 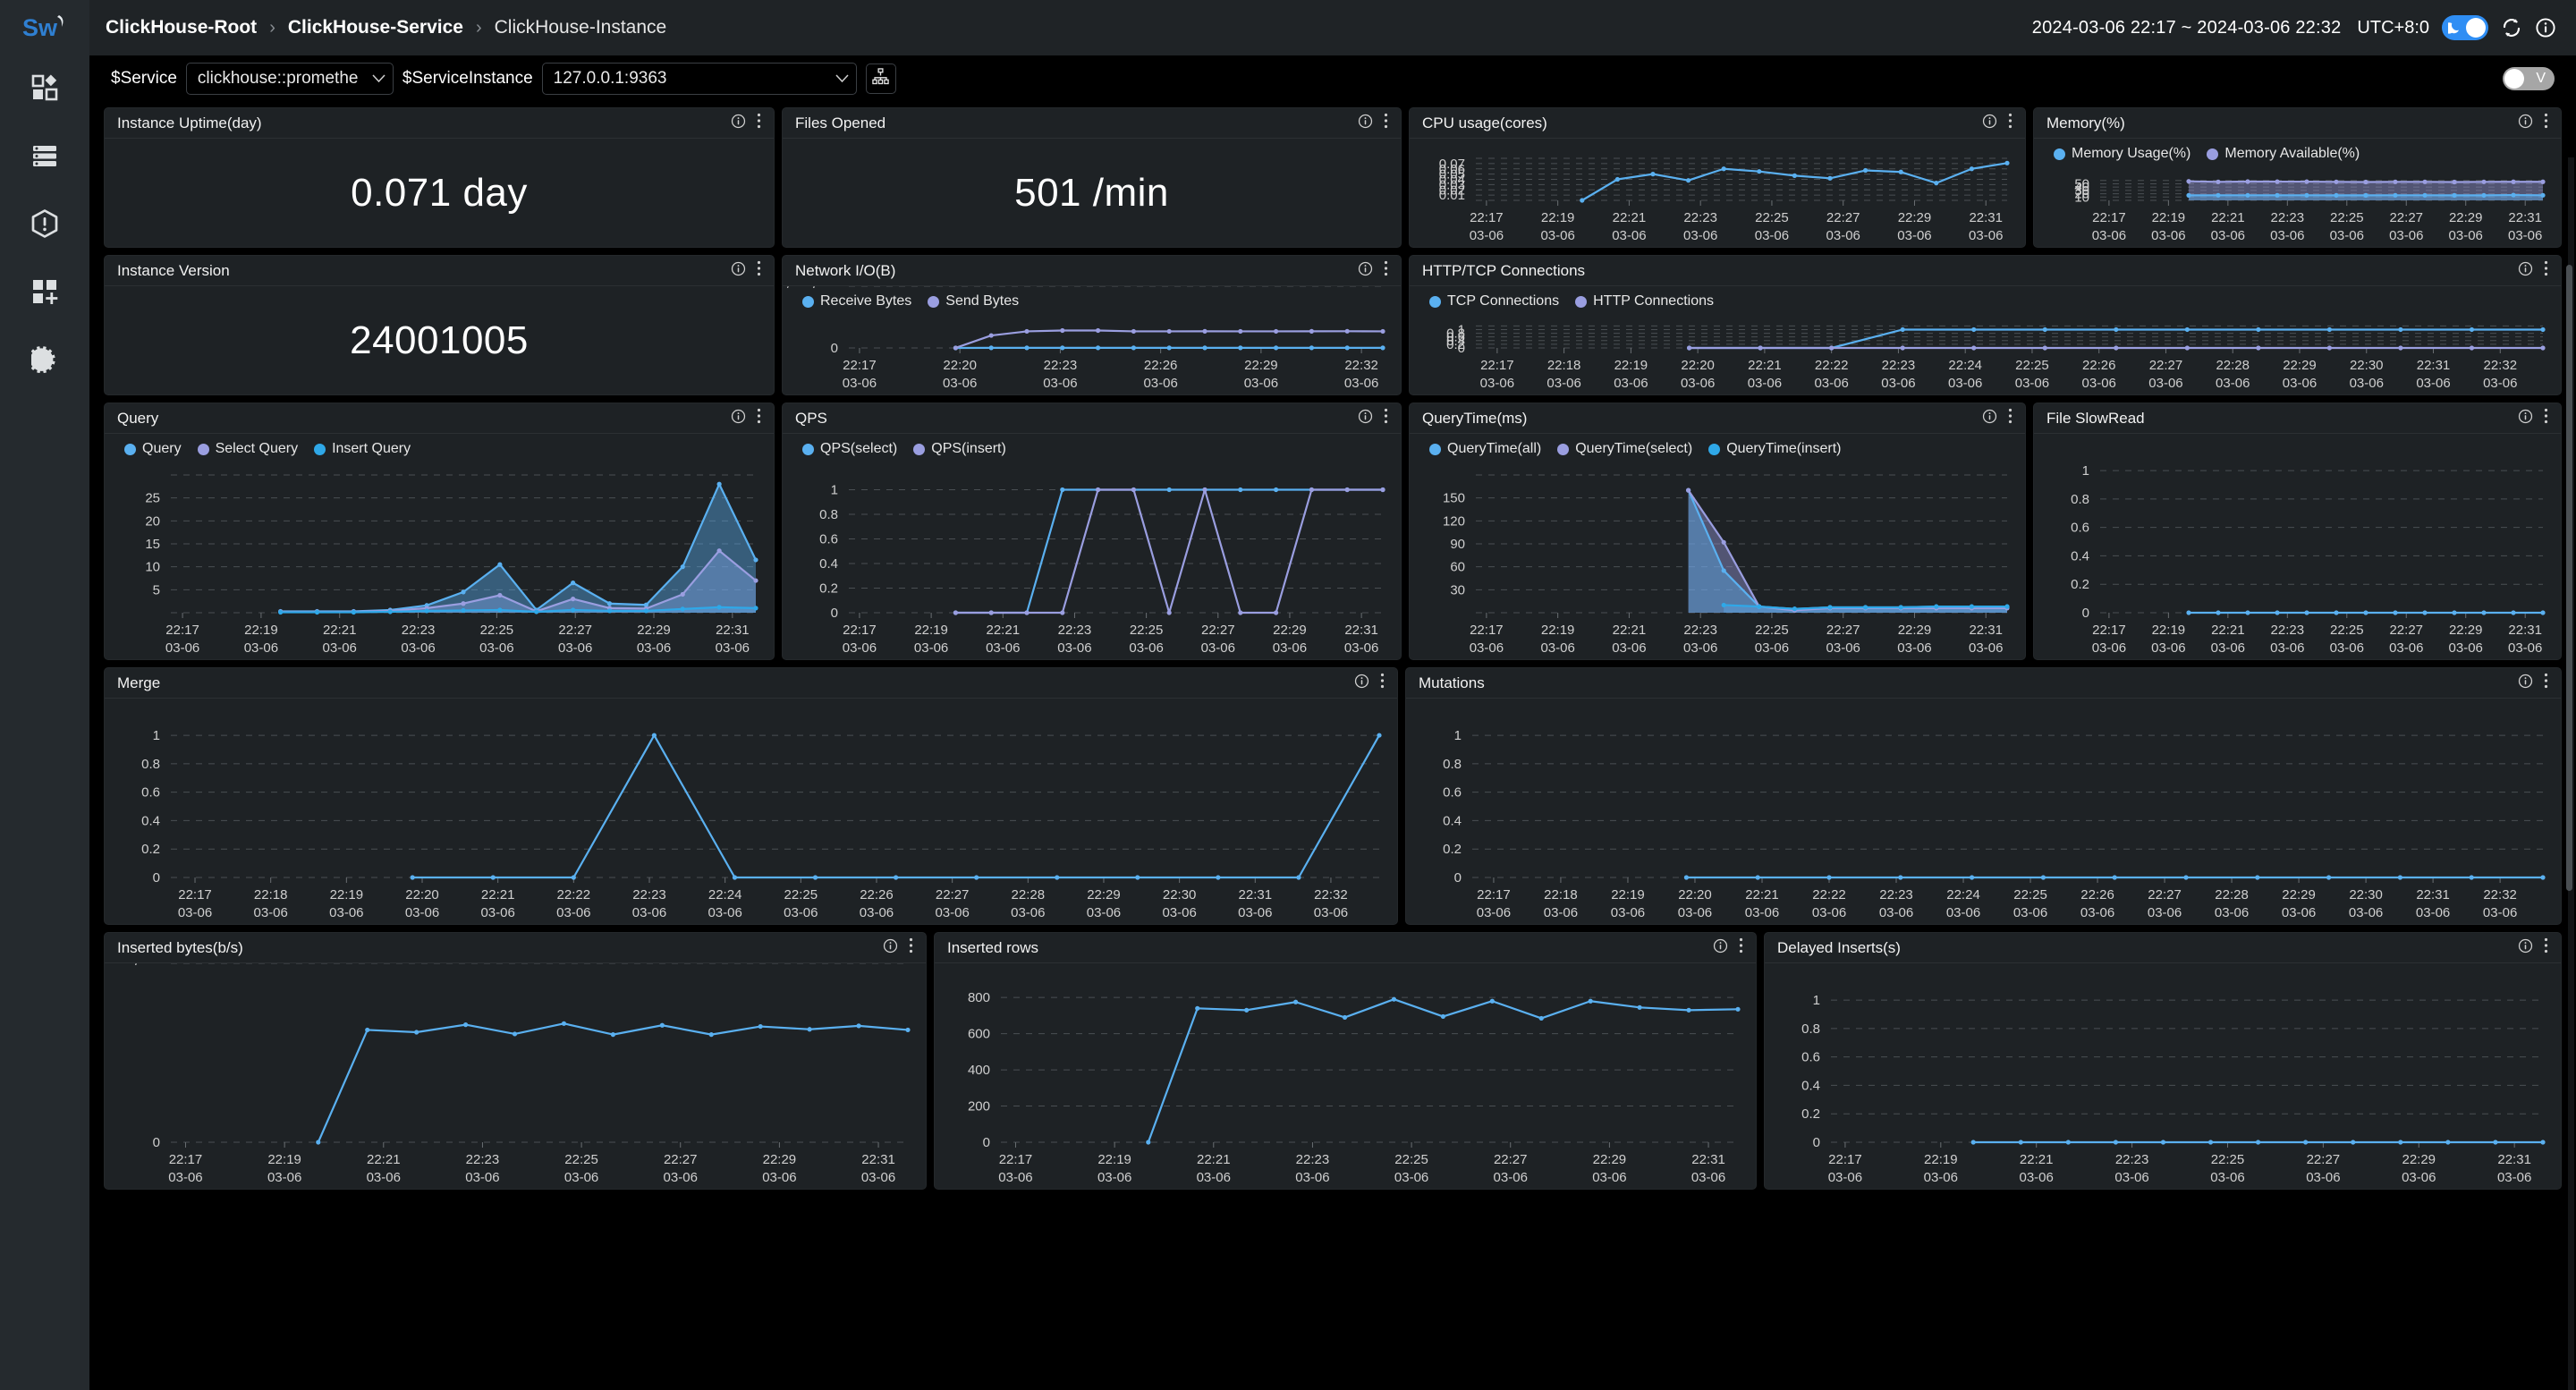 I want to click on instance-select: 127.0.0.1:9363, so click(x=699, y=79).